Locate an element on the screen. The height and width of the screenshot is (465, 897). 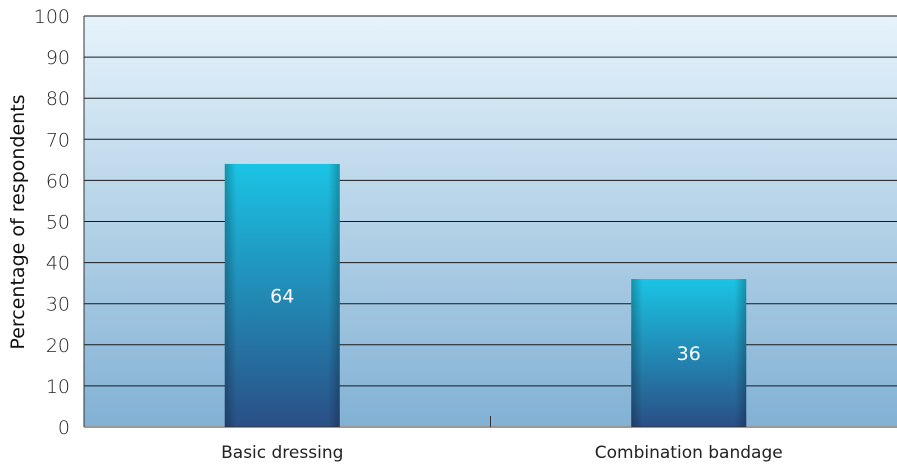
bar-data-label: 64 is located at coordinates (282, 296).